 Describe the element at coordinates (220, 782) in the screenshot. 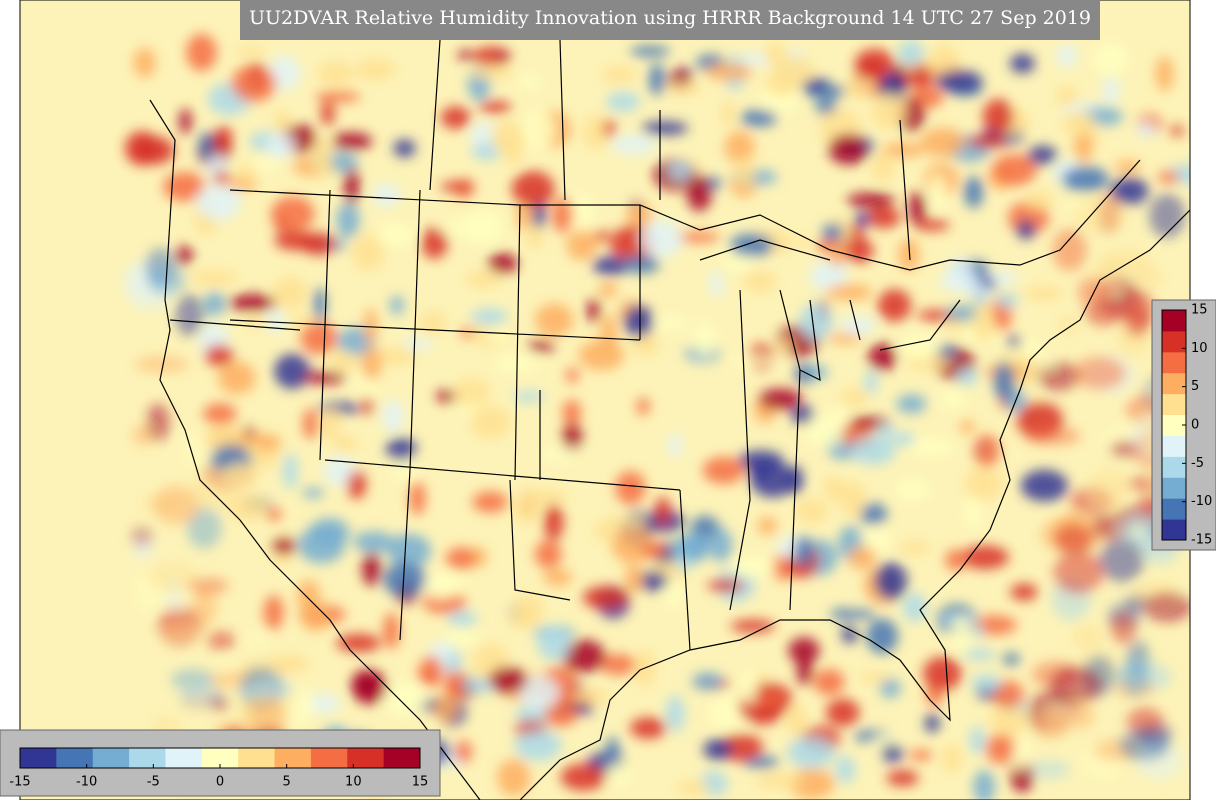

I see `colorbar-tick-label: 0` at that location.